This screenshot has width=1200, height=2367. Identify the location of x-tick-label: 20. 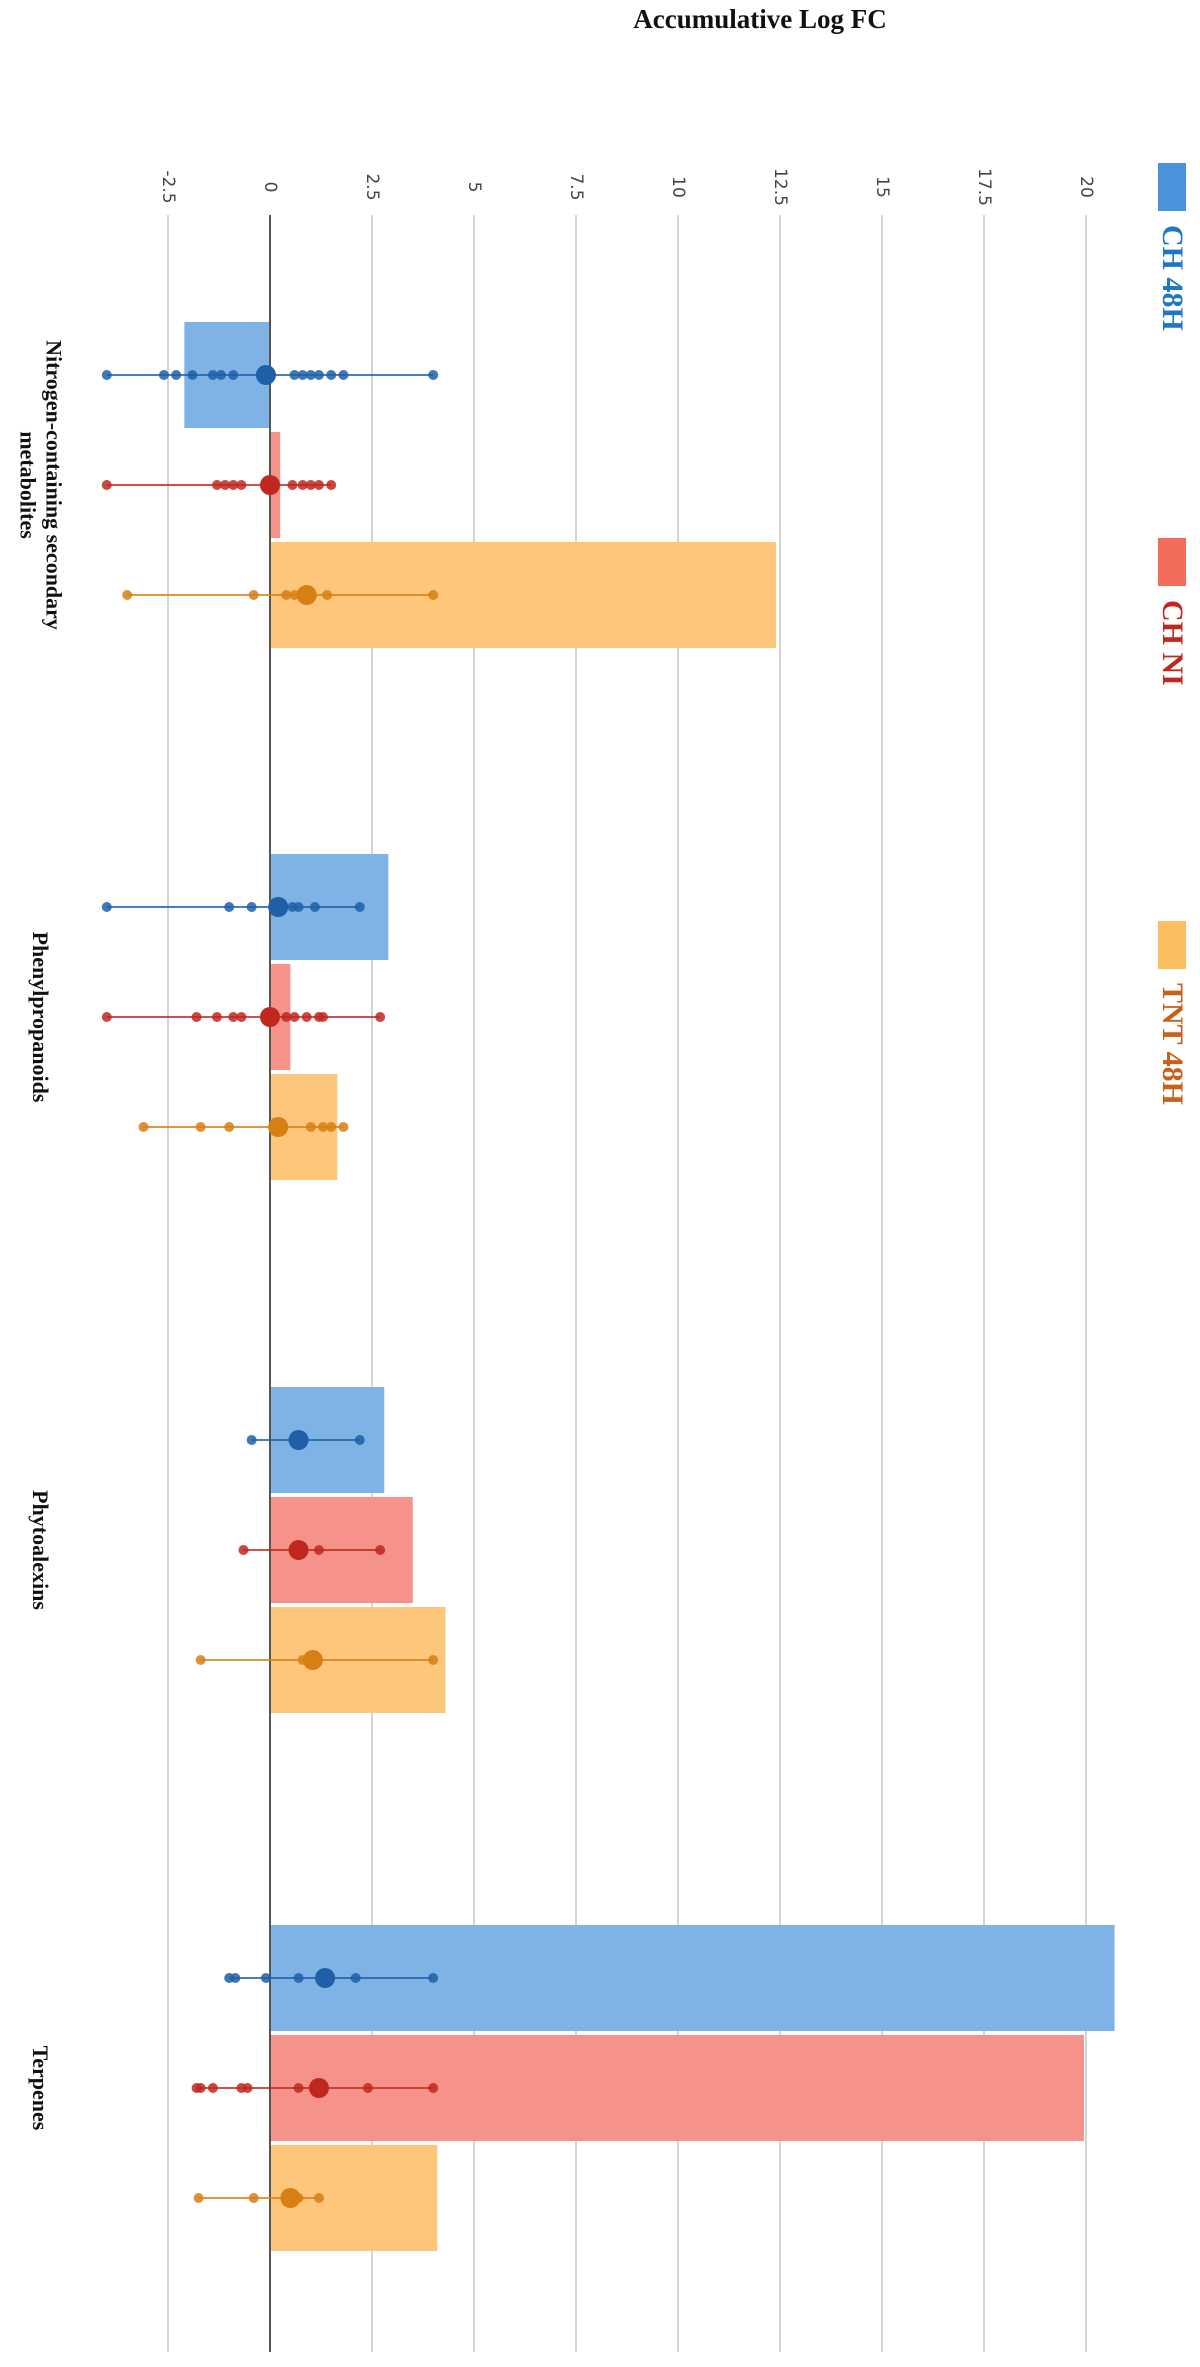
(1086, 187).